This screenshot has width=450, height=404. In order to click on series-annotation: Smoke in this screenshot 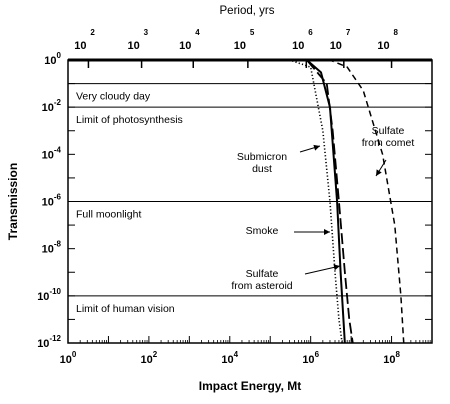, I will do `click(262, 231)`.